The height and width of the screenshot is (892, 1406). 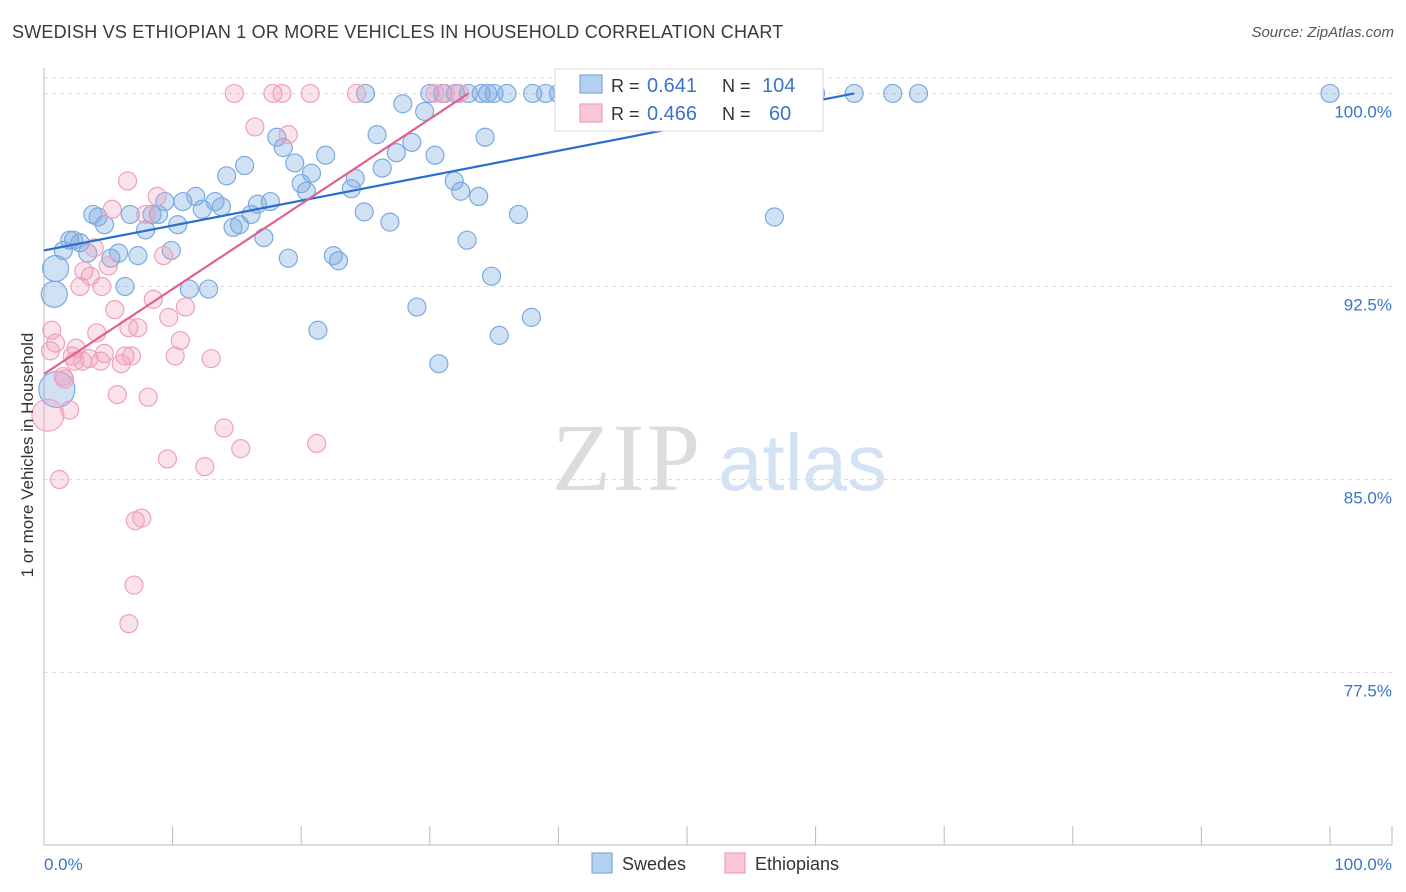 I want to click on source-label: Source: ZipAtlas.com, so click(x=1322, y=32).